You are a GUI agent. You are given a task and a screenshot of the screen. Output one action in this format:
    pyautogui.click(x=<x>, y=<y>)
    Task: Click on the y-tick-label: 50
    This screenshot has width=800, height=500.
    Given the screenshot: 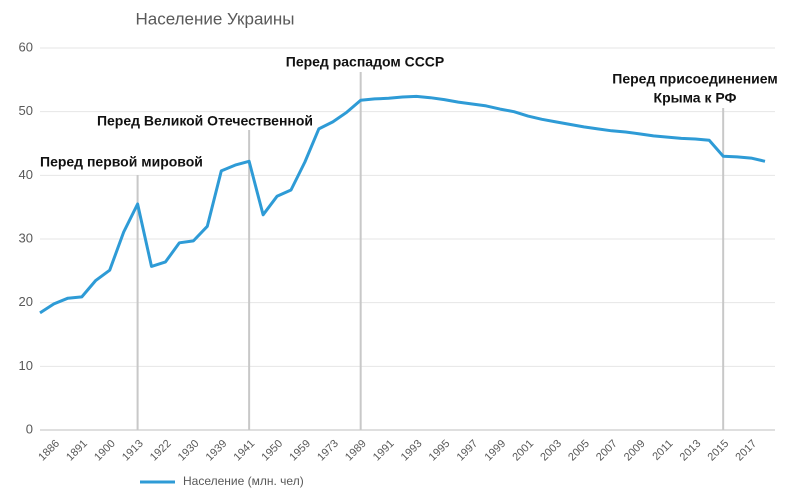 What is the action you would take?
    pyautogui.click(x=26, y=110)
    